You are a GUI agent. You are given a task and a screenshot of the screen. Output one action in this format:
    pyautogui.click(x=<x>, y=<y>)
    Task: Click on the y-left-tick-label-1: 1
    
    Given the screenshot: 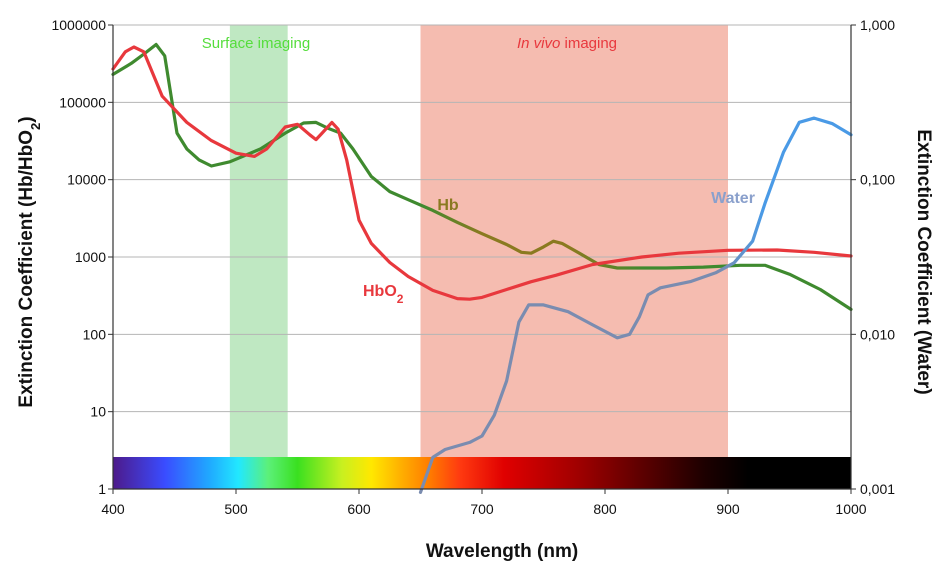 What is the action you would take?
    pyautogui.click(x=102, y=489)
    